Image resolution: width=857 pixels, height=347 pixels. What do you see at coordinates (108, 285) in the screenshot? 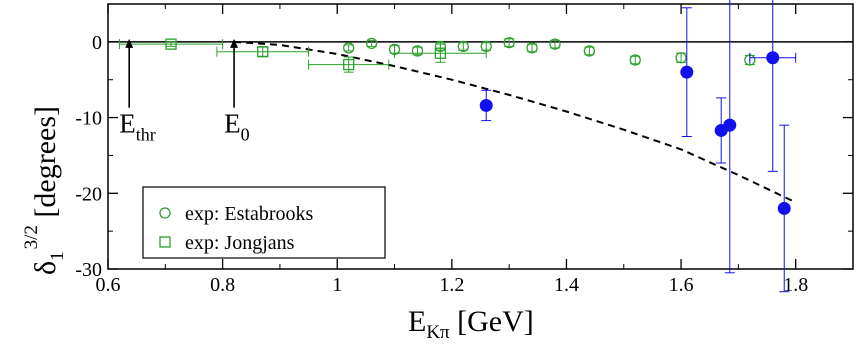
I see `x-tick-label: 0.6` at bounding box center [108, 285].